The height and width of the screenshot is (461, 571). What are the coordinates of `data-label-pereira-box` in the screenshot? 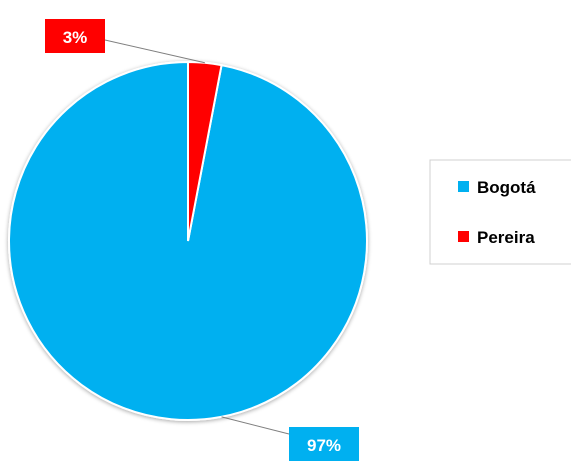 It's located at (75, 36).